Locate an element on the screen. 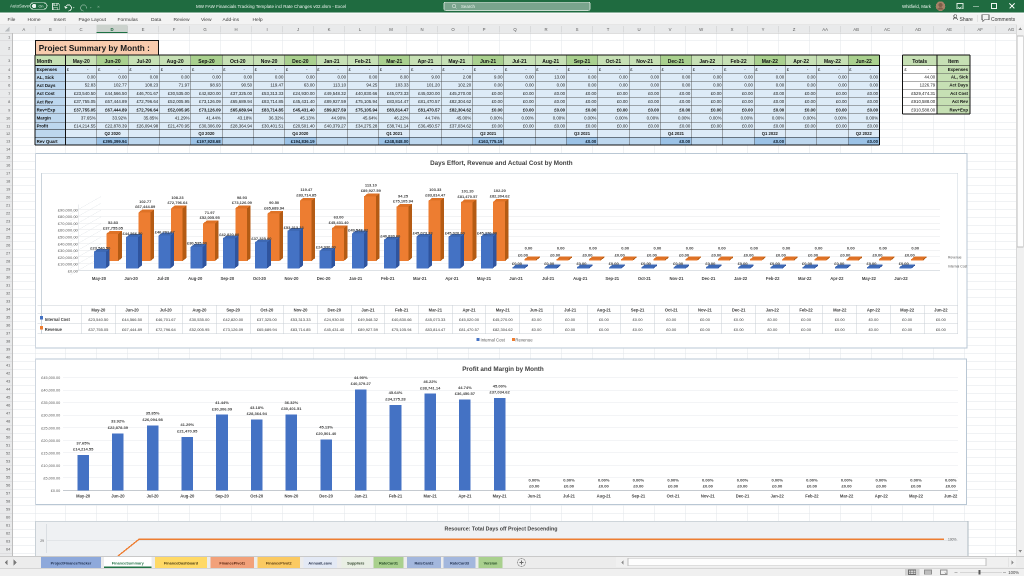 The image size is (1024, 576). svg-text: 100% is located at coordinates (952, 540).